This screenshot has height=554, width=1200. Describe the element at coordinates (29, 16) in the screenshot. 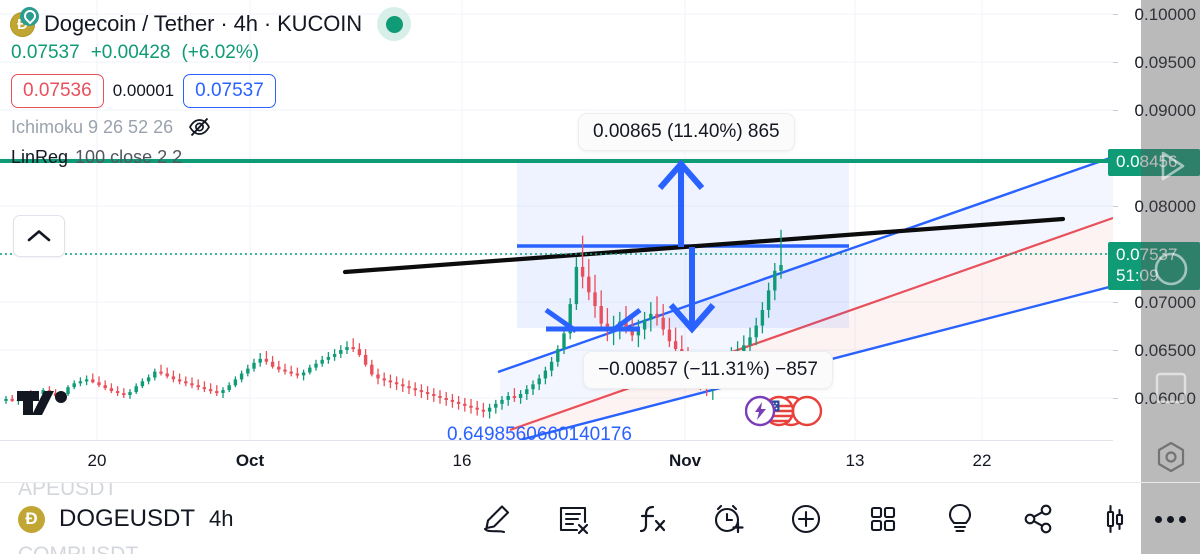

I see `exchange-badge-icon` at that location.